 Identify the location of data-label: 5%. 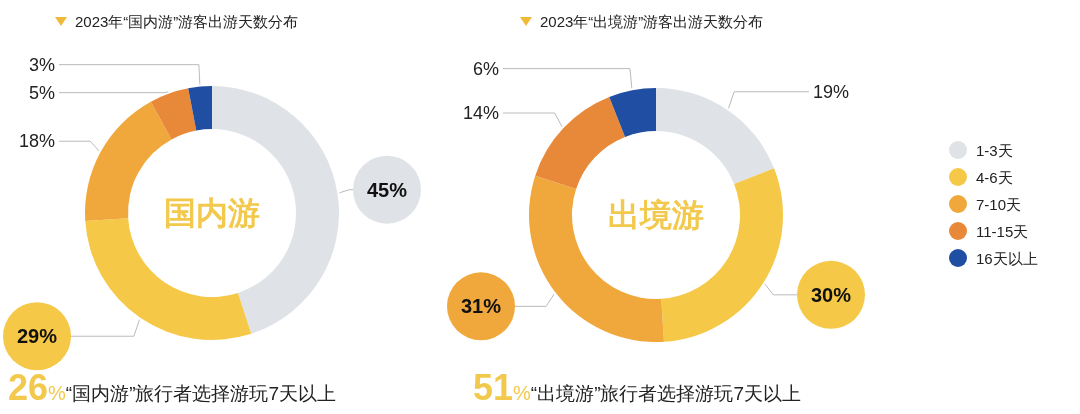
(41, 92).